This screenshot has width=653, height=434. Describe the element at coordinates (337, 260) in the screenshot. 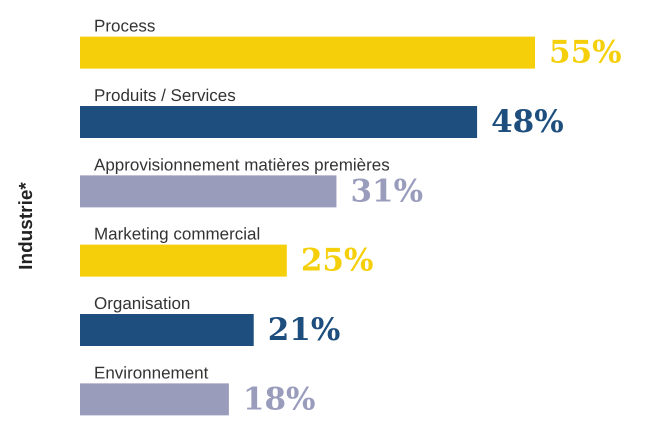

I see `data-label: 25%` at that location.